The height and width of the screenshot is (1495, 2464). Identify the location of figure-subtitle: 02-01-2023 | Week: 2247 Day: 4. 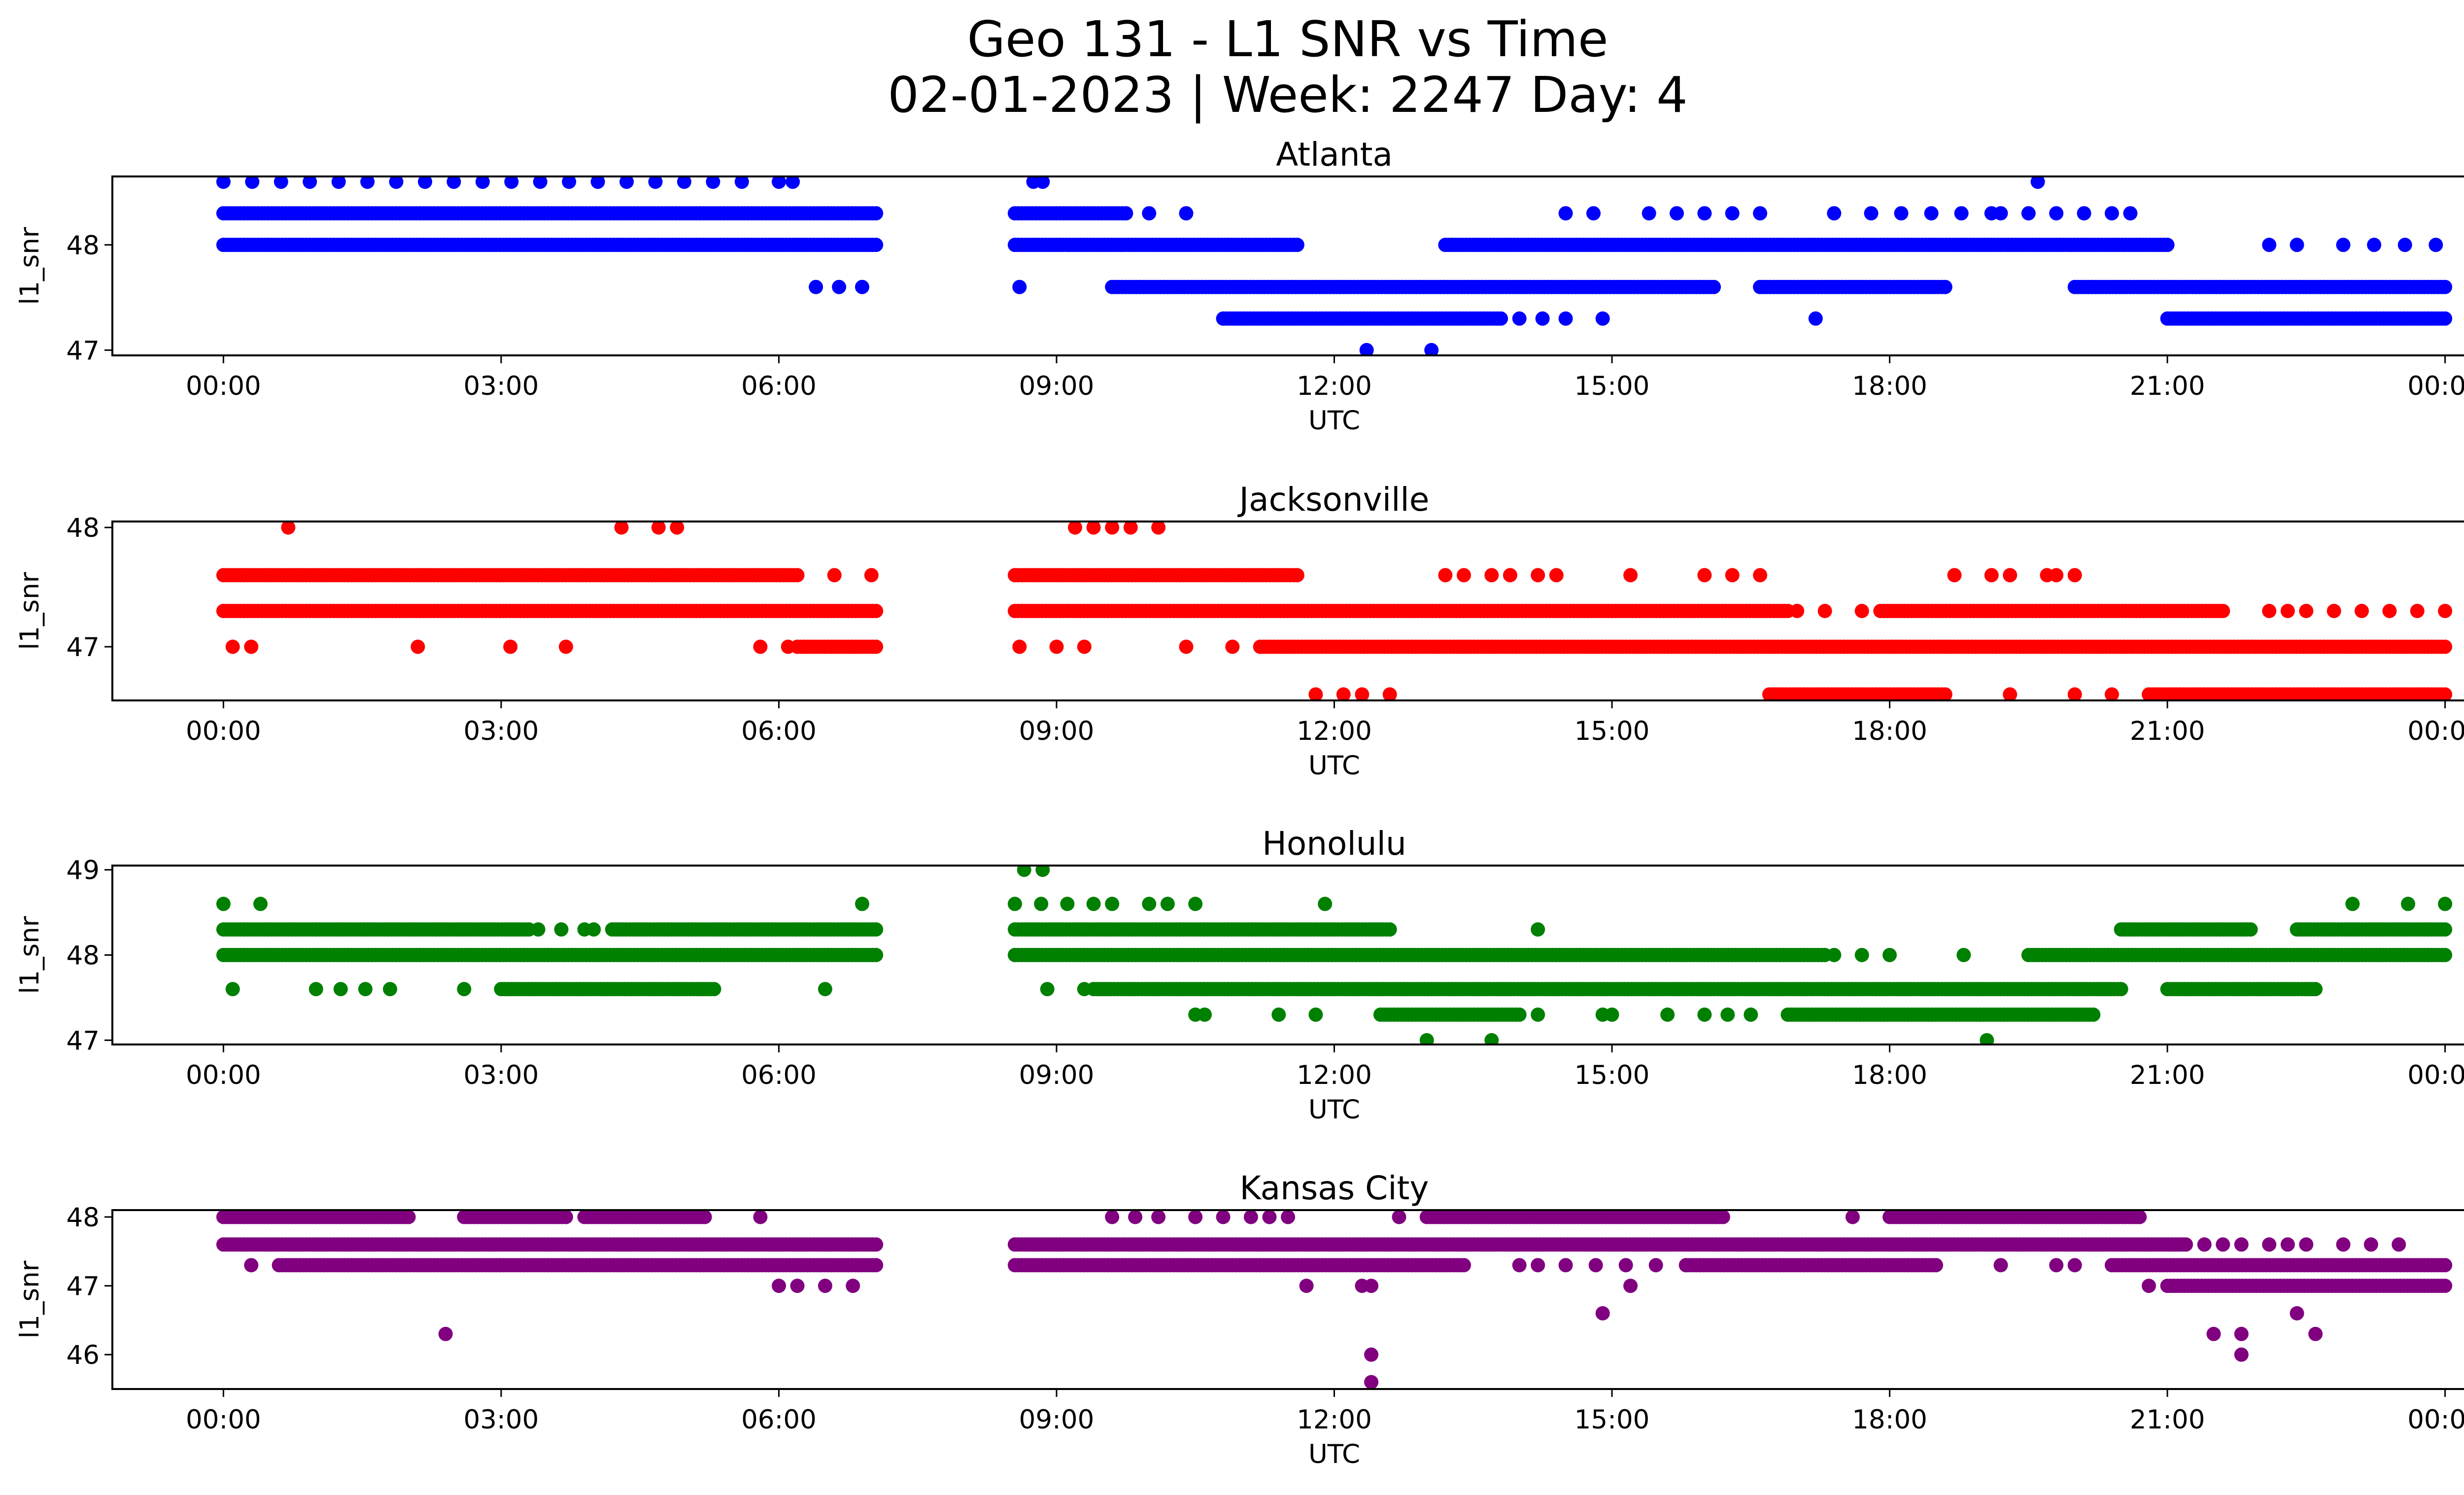
(1288, 95).